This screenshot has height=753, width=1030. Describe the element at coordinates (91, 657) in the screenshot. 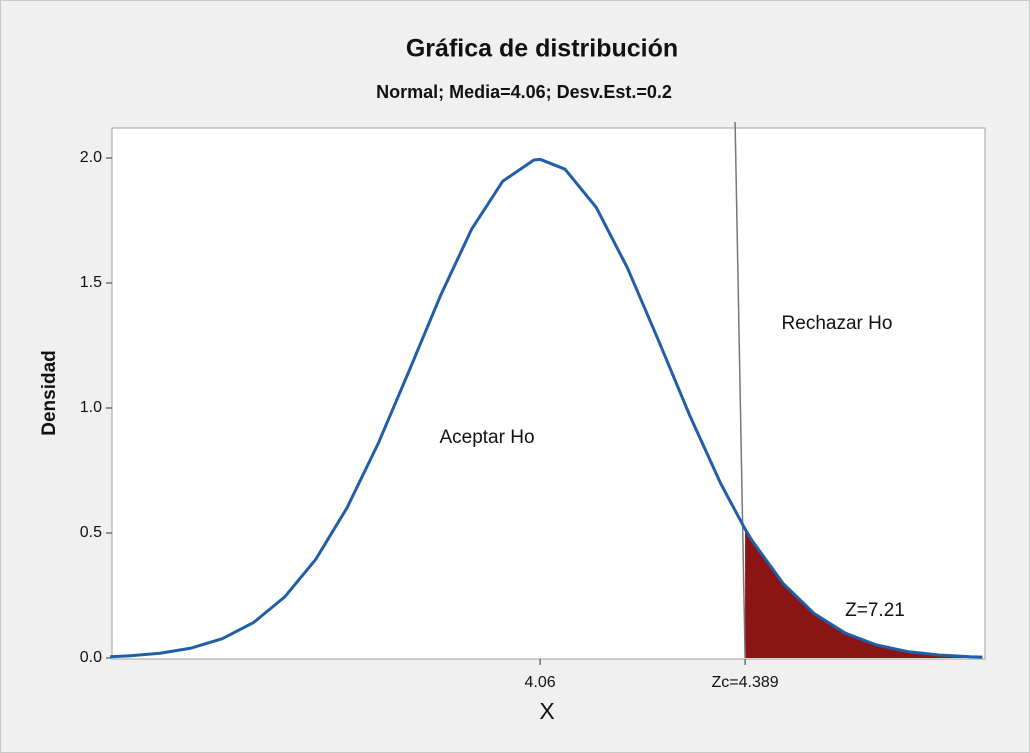

I see `y-tick-label: 0.0` at that location.